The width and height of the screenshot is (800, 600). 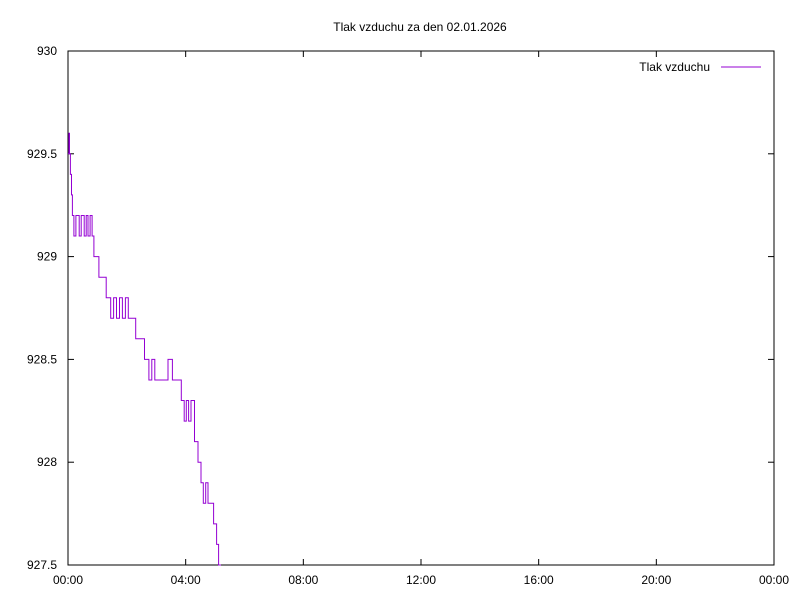 What do you see at coordinates (47, 462) in the screenshot?
I see `y-tick-label: 928` at bounding box center [47, 462].